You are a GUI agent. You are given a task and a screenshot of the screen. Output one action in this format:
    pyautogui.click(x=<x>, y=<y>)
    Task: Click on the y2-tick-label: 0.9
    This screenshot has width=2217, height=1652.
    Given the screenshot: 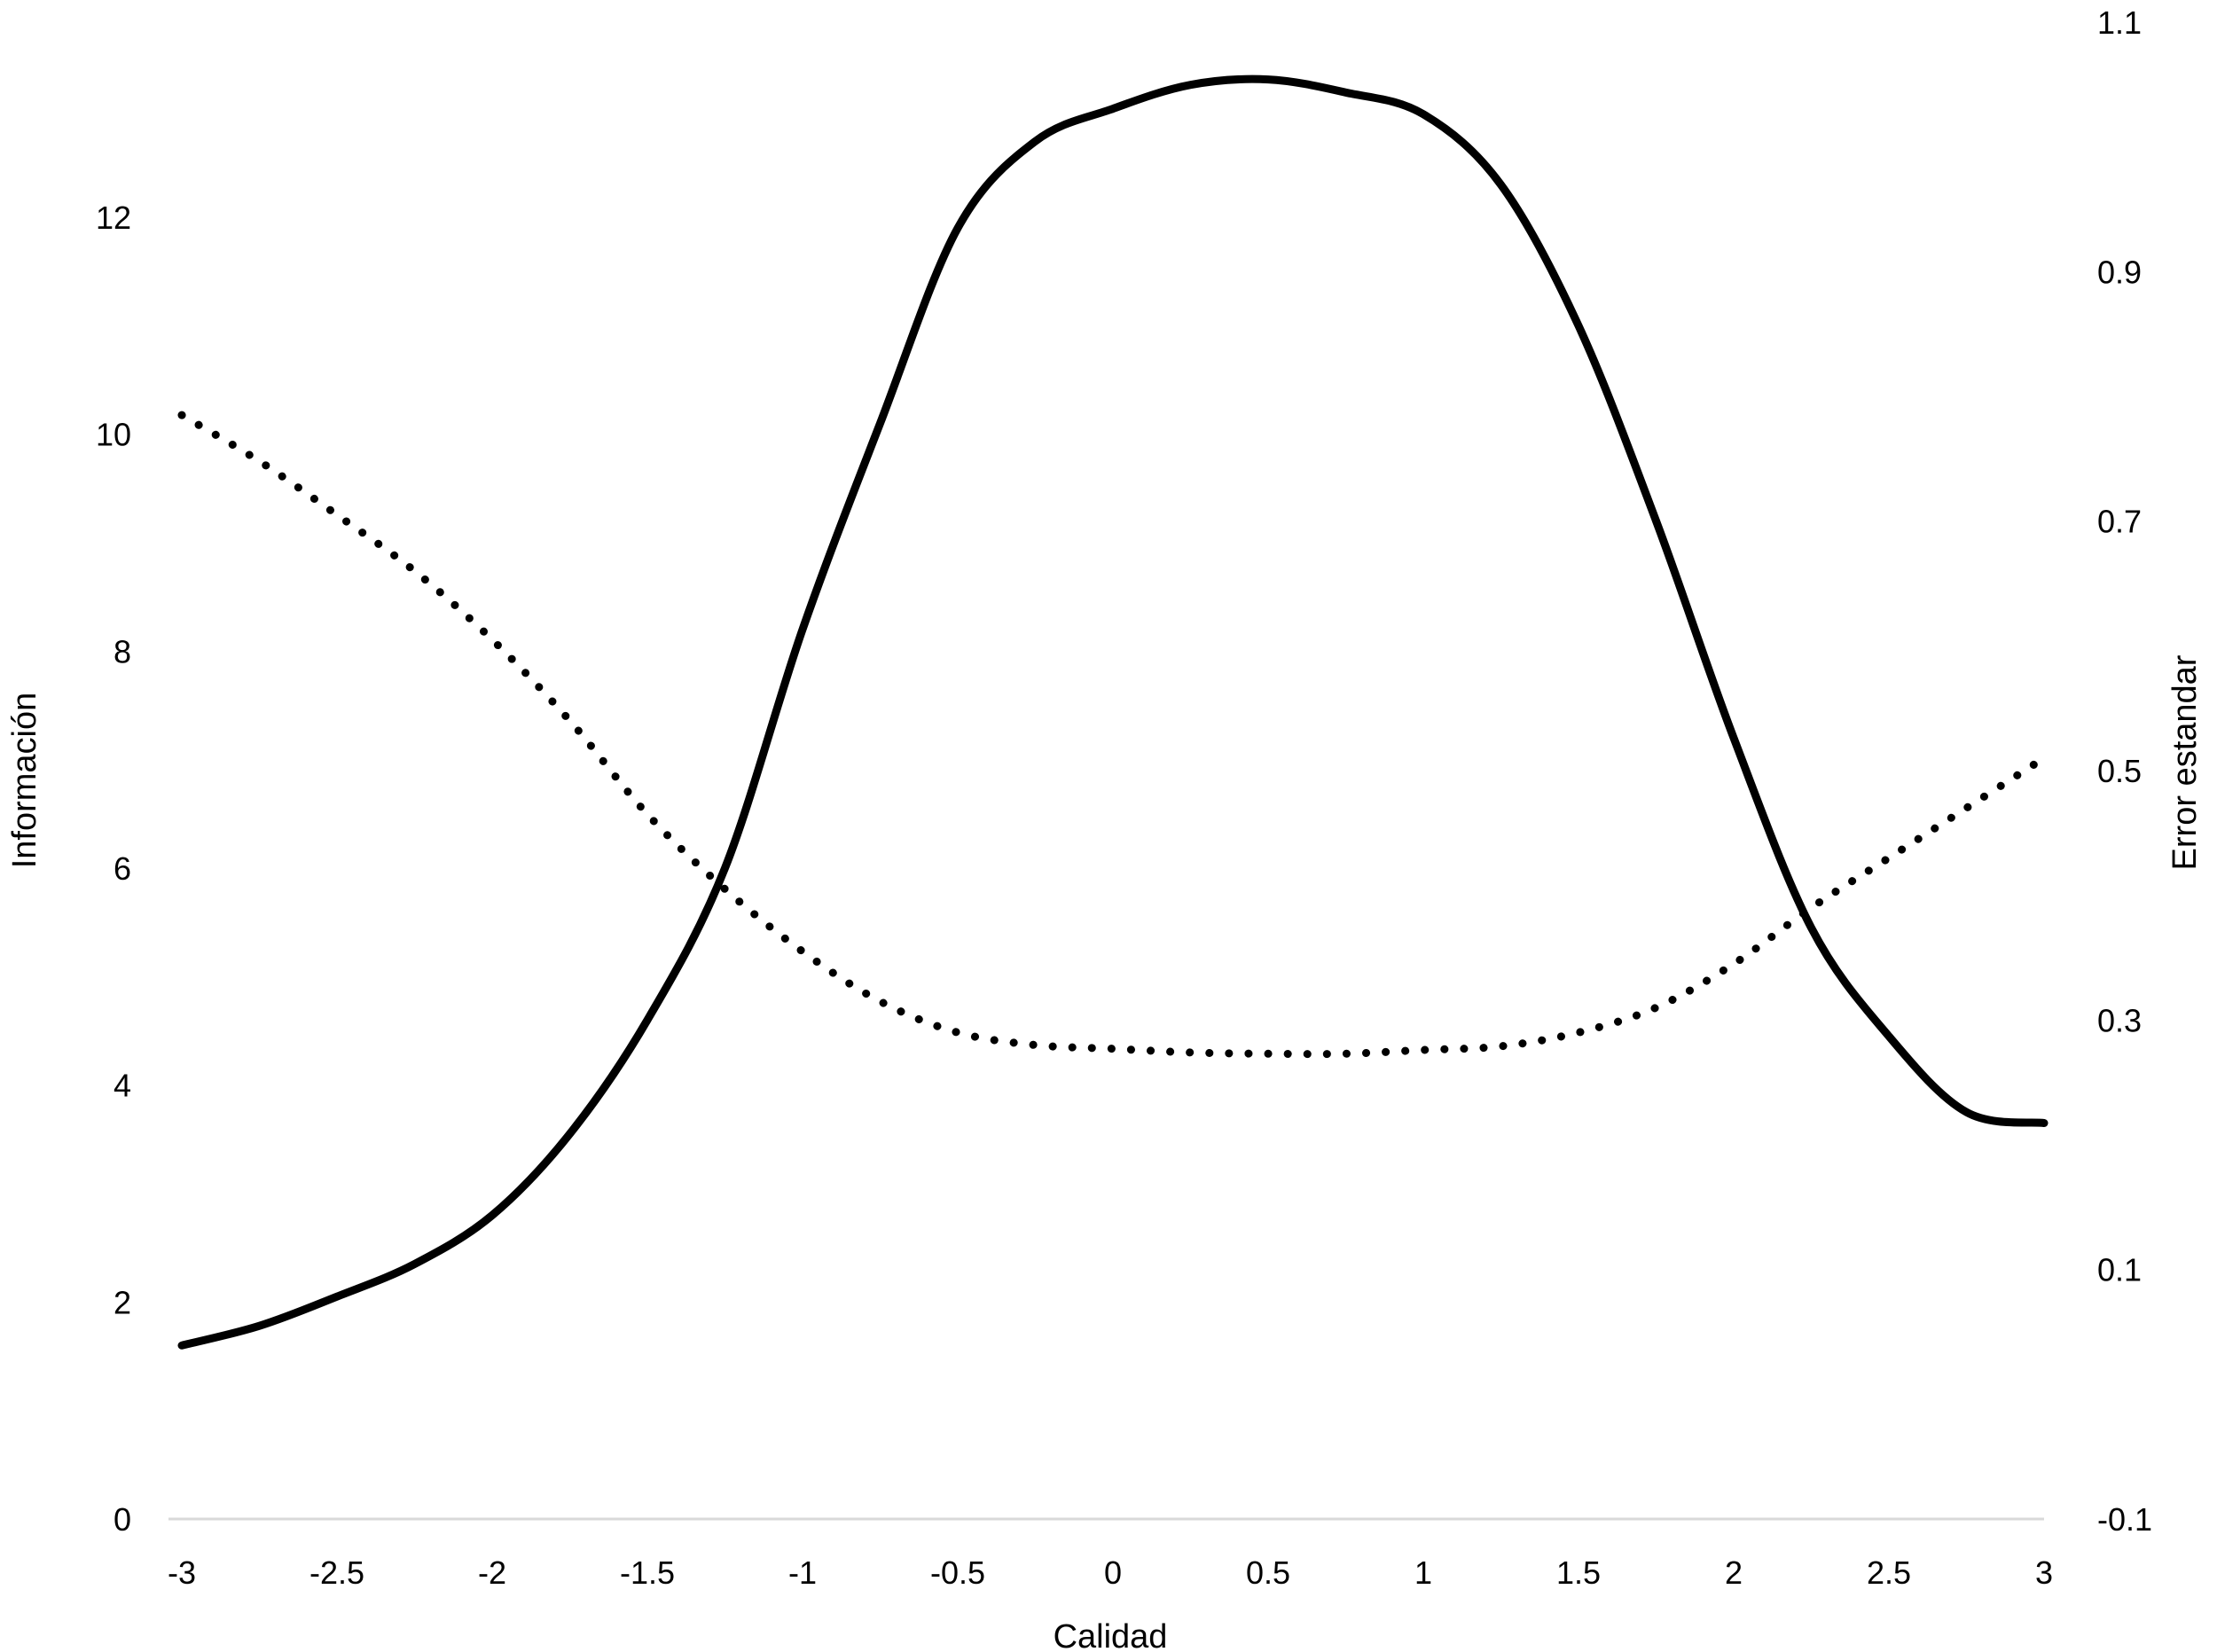 What is the action you would take?
    pyautogui.click(x=2119, y=272)
    